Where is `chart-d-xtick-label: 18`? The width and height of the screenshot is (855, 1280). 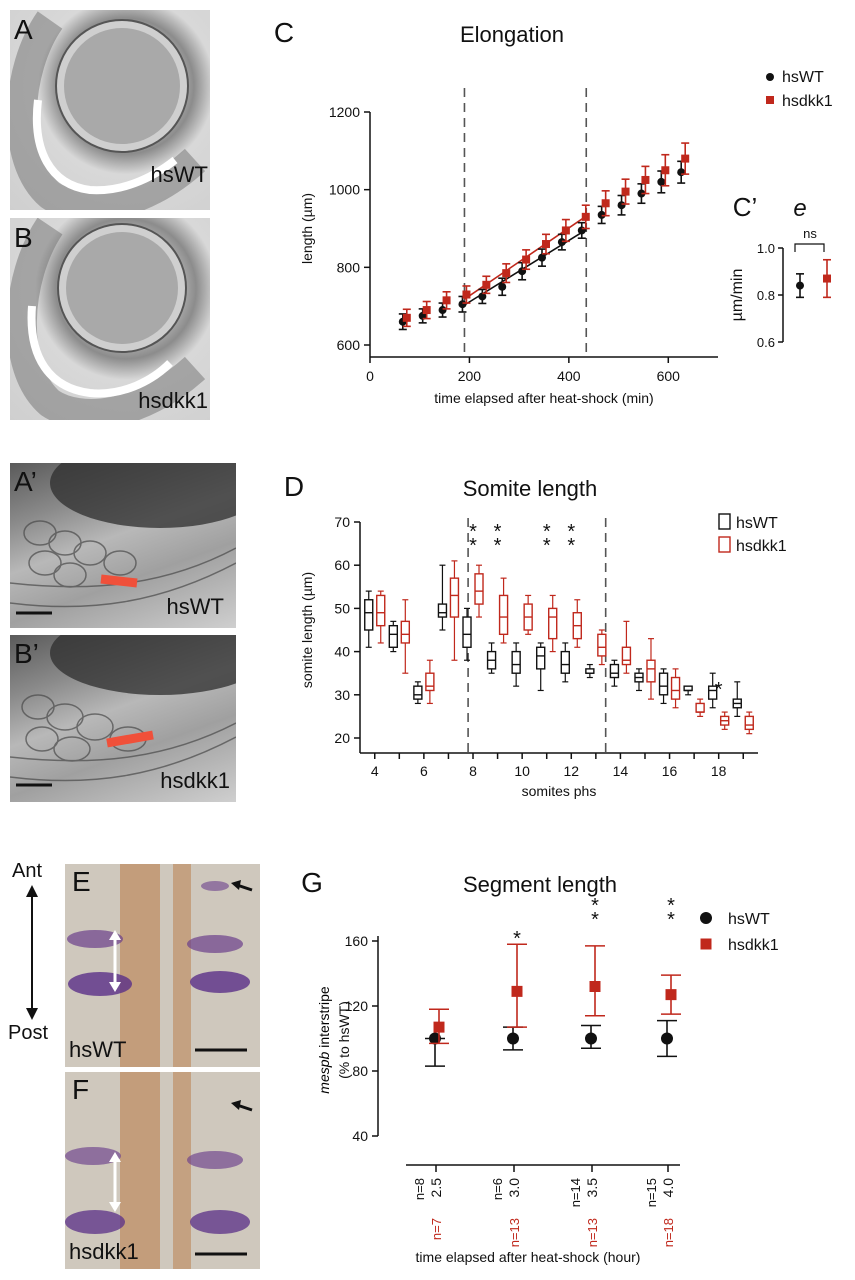
chart-d-xtick-label: 18 is located at coordinates (719, 771).